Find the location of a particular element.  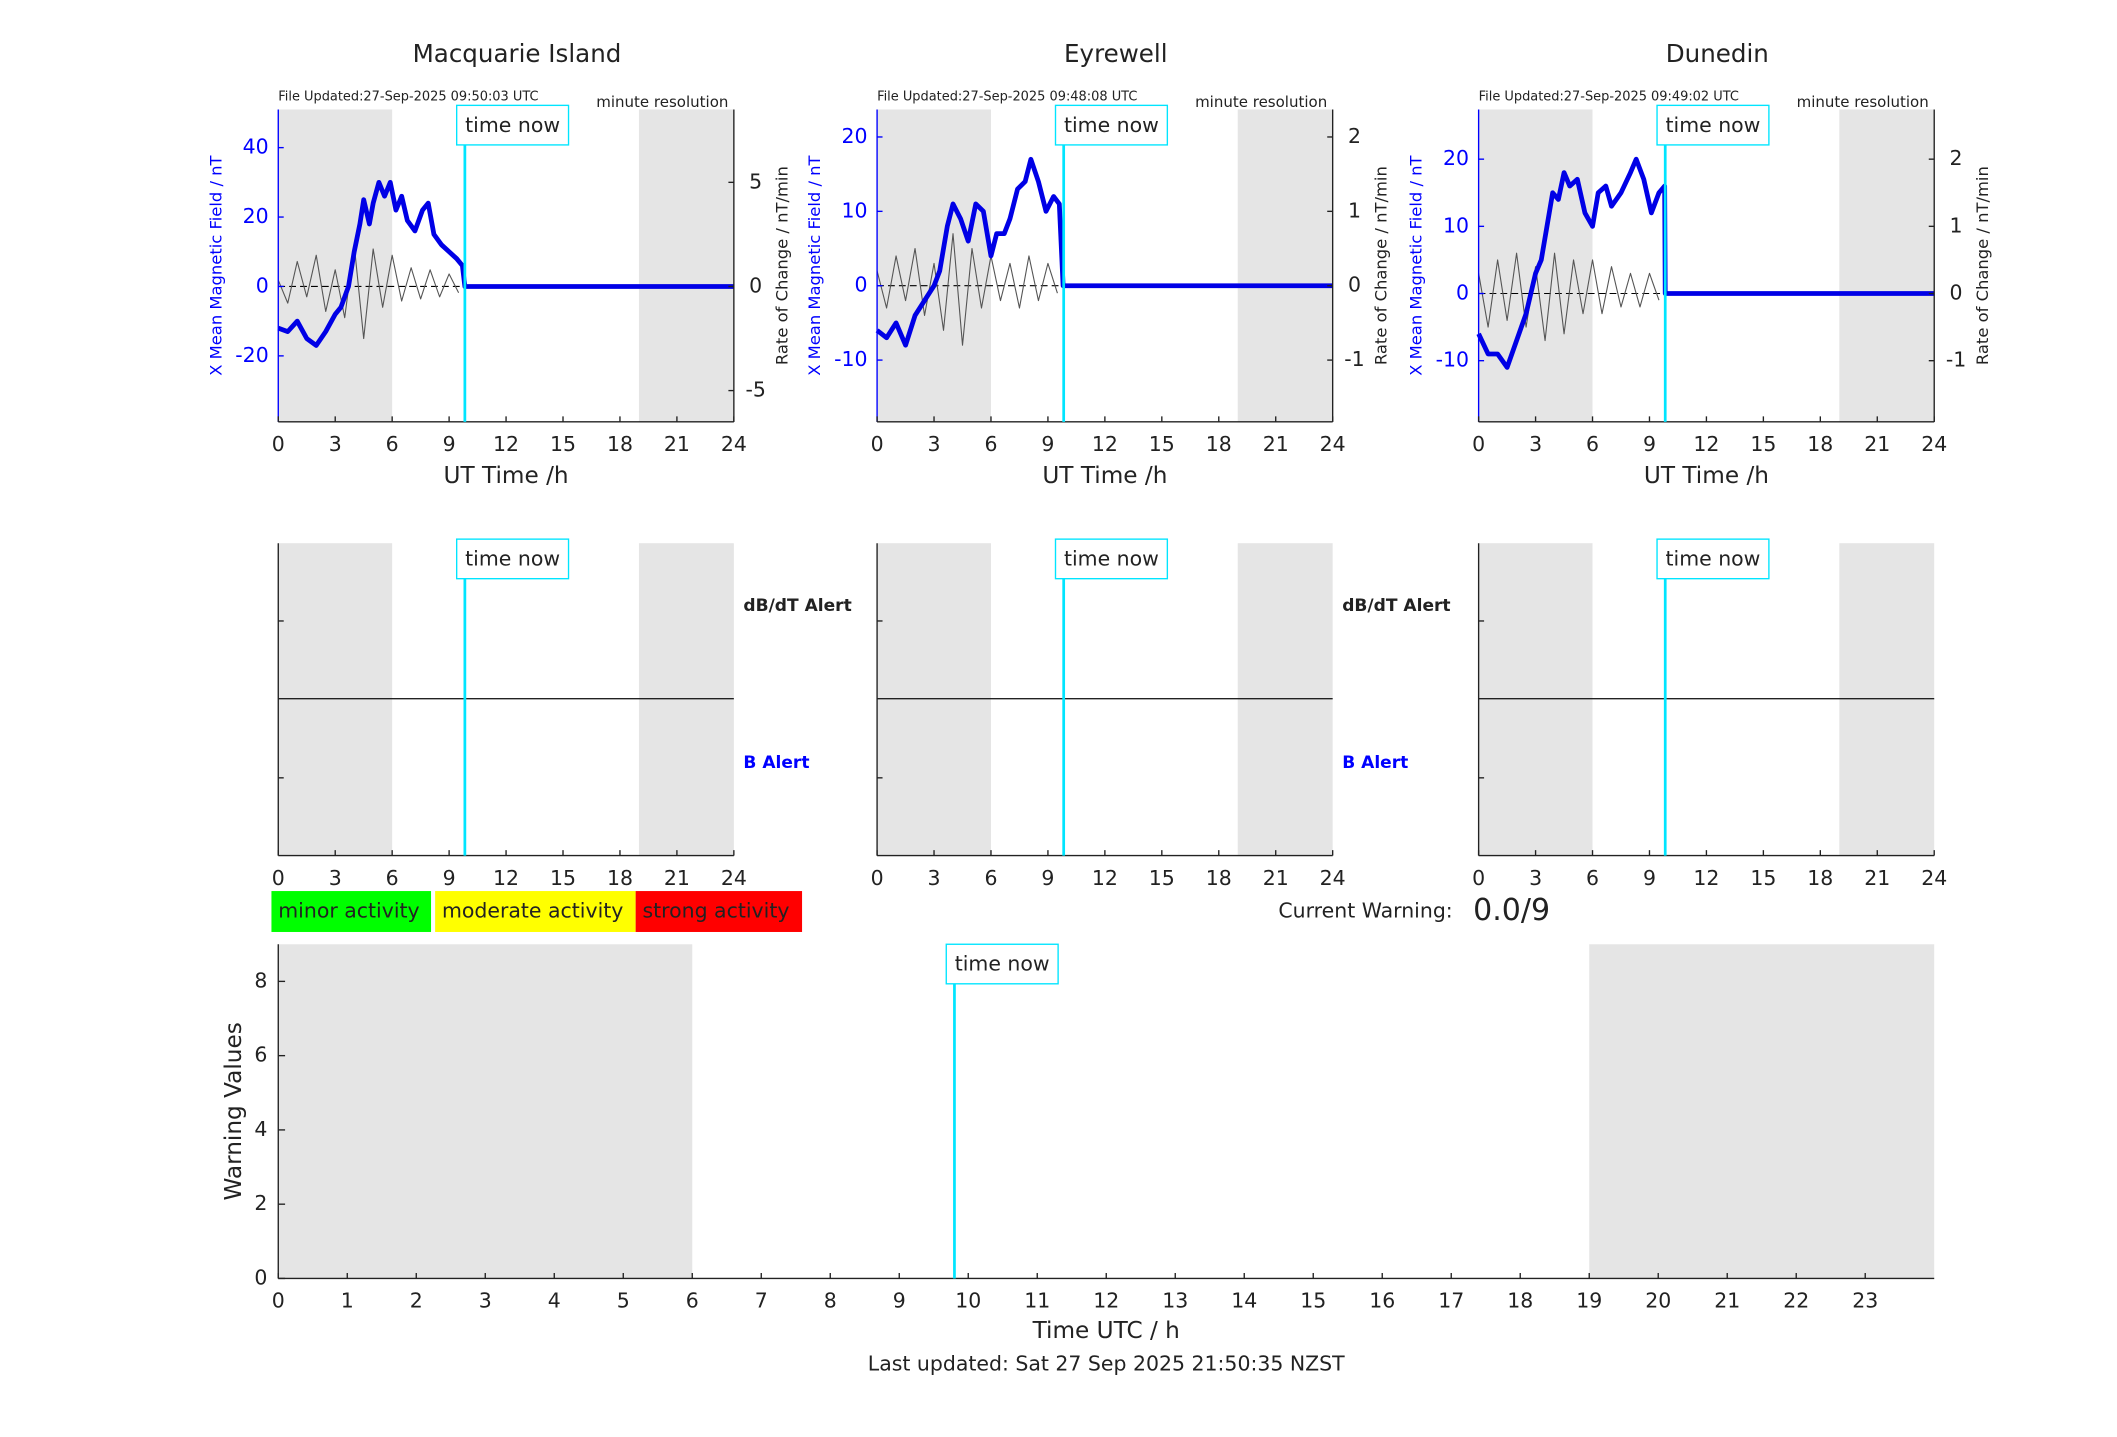

x-tick-label: 8 is located at coordinates (830, 1301).